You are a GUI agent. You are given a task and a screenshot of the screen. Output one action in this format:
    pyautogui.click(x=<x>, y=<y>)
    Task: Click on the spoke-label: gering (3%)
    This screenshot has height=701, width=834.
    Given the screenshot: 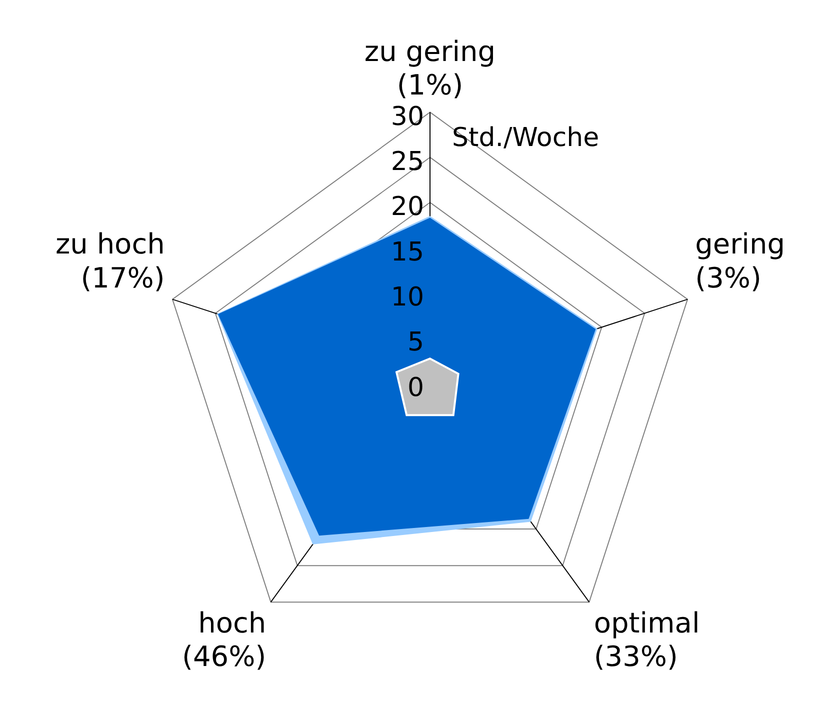 What is the action you would take?
    pyautogui.click(x=740, y=261)
    